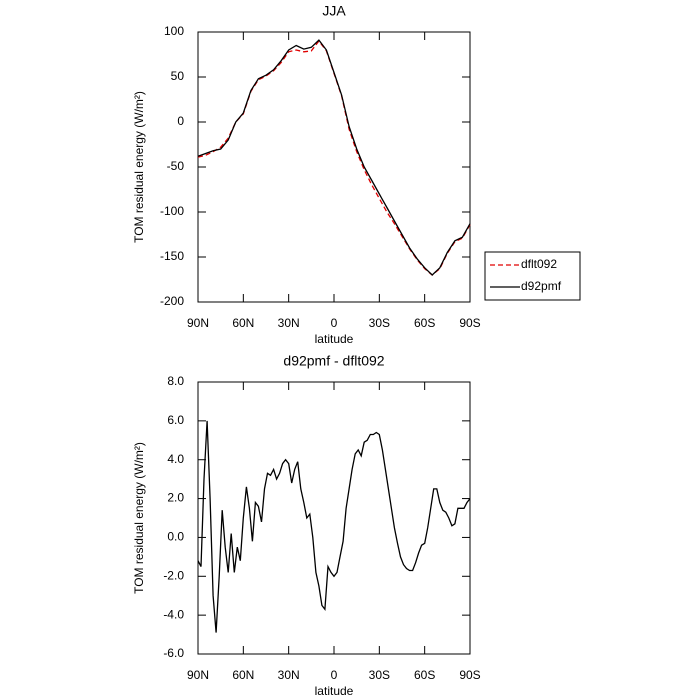 The width and height of the screenshot is (700, 700). Describe the element at coordinates (175, 420) in the screenshot. I see `y-tick-label: 6.0` at that location.